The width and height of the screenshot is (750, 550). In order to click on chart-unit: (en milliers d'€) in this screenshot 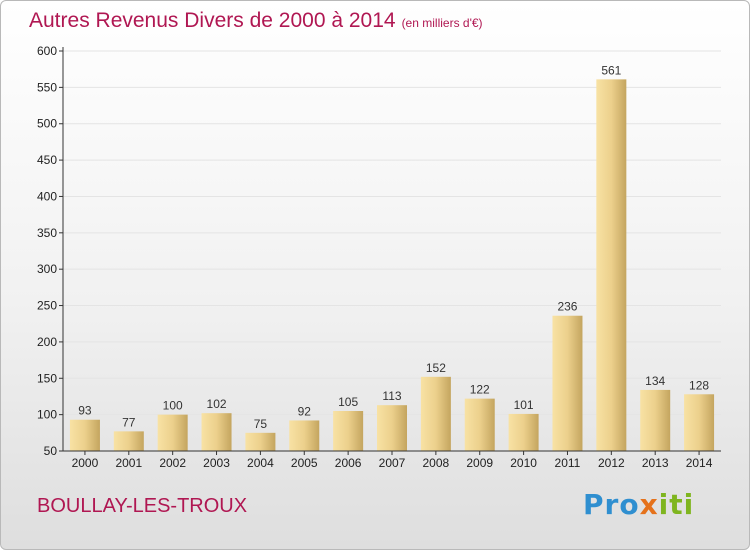, I will do `click(442, 23)`.